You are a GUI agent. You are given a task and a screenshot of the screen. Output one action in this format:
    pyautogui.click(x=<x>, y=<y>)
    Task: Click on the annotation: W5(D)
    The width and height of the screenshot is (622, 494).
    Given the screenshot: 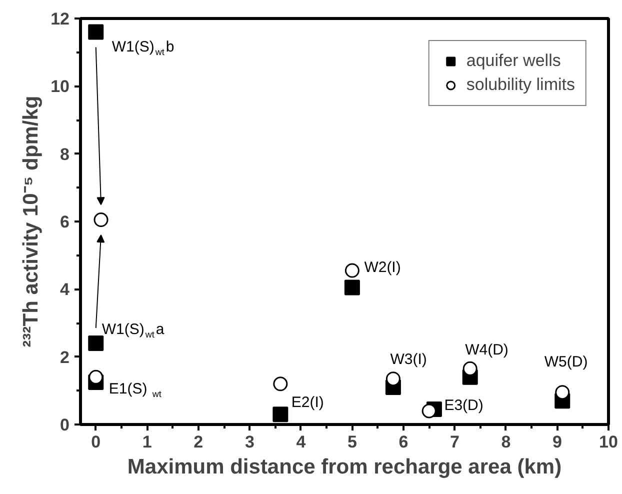 What is the action you would take?
    pyautogui.click(x=566, y=361)
    